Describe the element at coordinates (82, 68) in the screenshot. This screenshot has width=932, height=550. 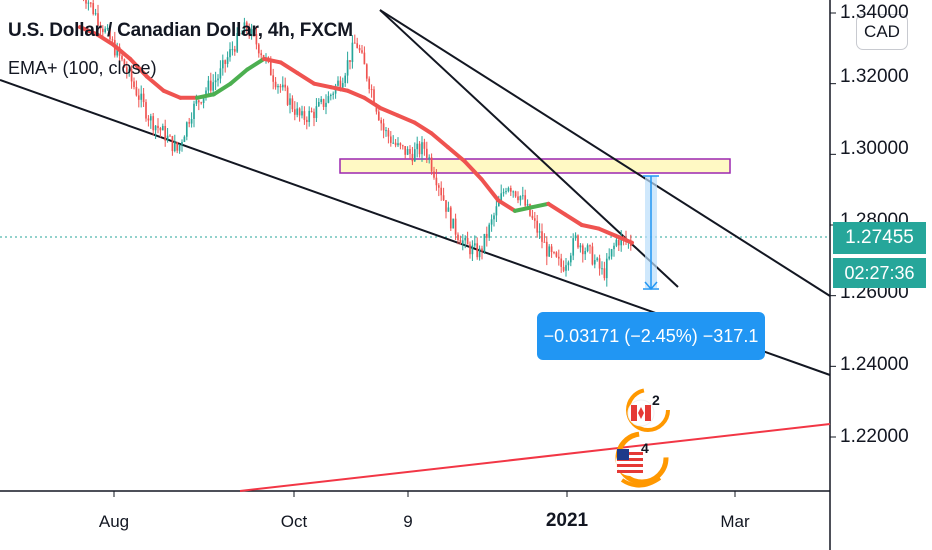
I see `indicator-legend: EMA+ (100, close)` at that location.